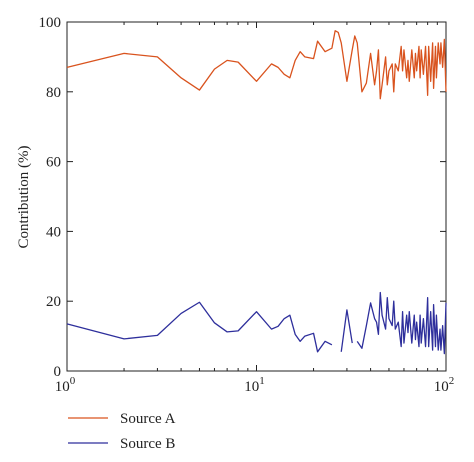 The width and height of the screenshot is (474, 462). I want to click on x-tick-label: 10², so click(444, 385).